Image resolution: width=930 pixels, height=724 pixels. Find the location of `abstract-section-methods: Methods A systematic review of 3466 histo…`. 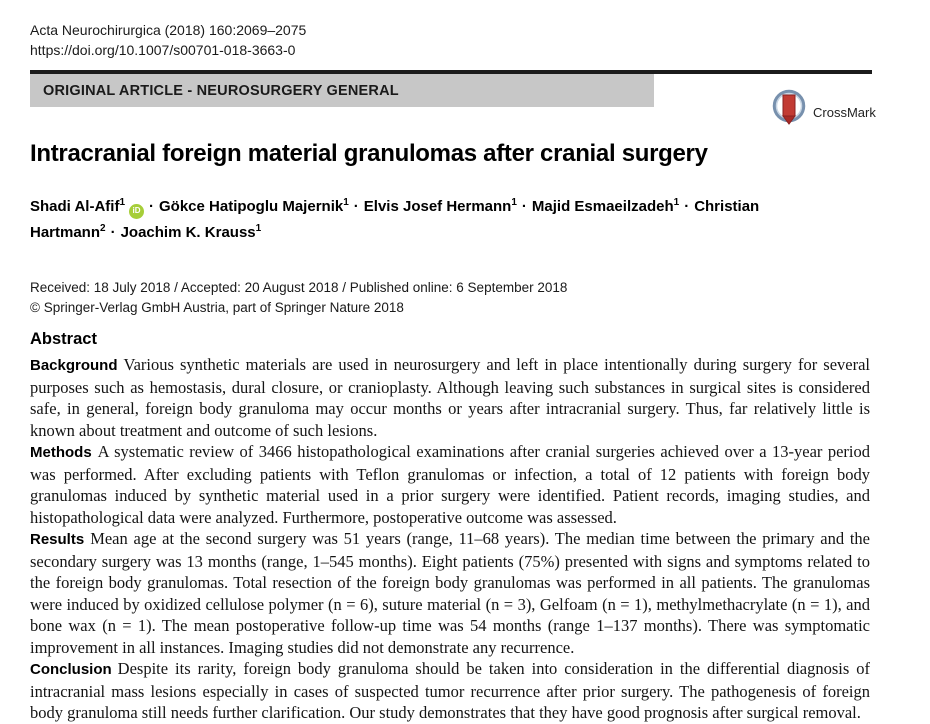

abstract-section-methods: Methods A systematic review of 3466 histo… is located at coordinates (450, 484).